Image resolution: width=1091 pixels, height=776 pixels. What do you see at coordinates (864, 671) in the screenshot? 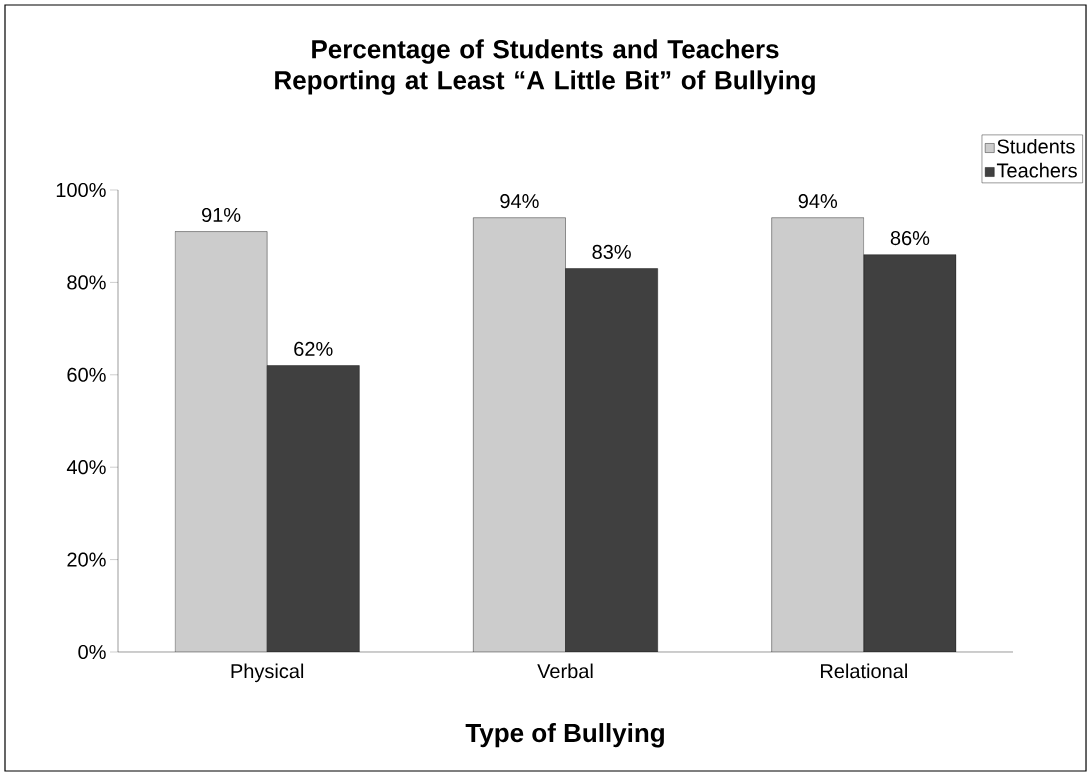
I see `x-tick-label: Relational` at bounding box center [864, 671].